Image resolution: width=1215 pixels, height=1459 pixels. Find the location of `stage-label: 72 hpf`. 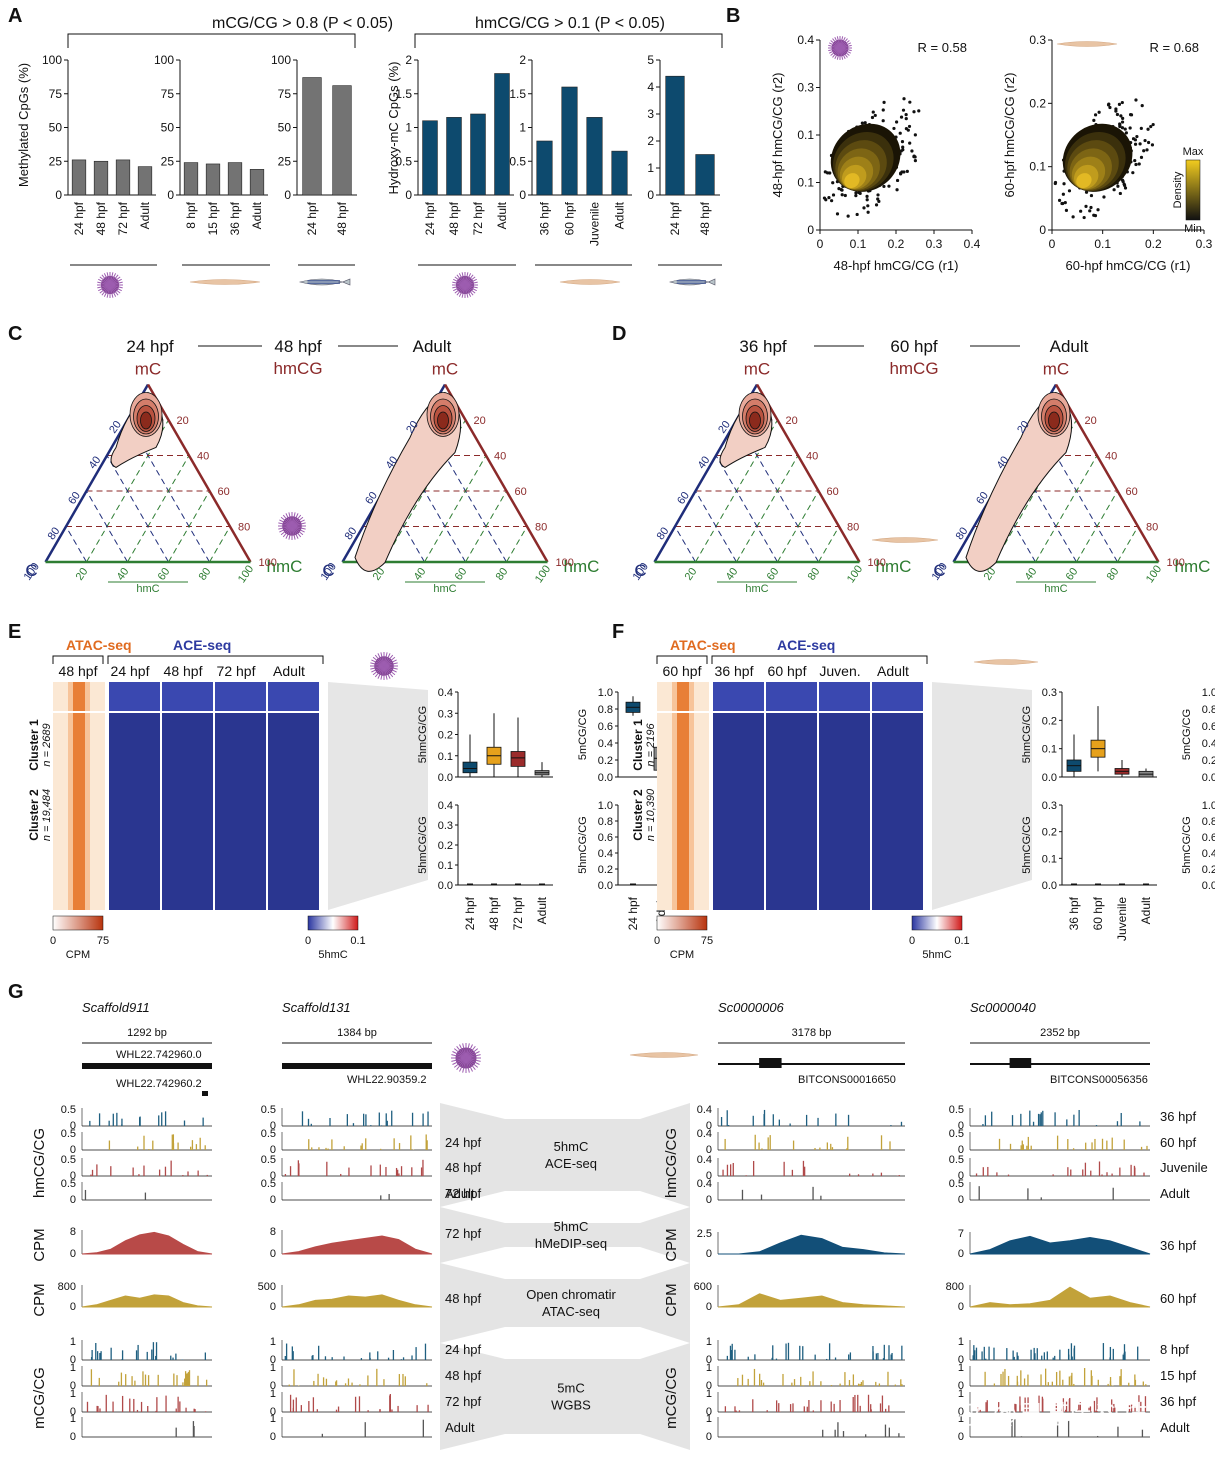

stage-label: 72 hpf is located at coordinates (463, 1233).